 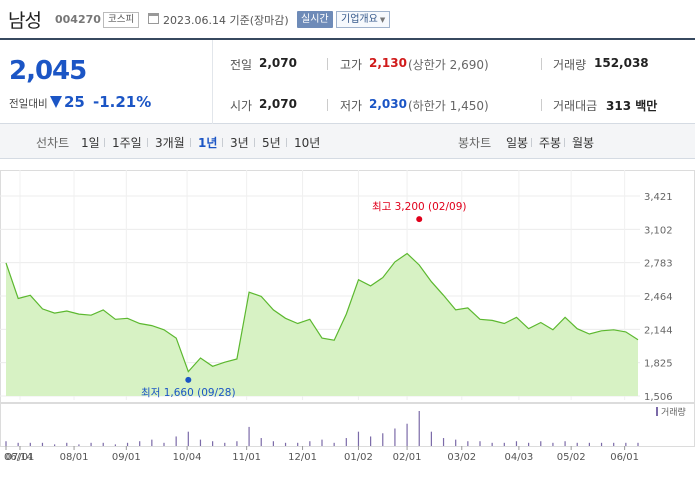 What do you see at coordinates (475, 143) in the screenshot?
I see `candle-chart-label: 봉차트` at bounding box center [475, 143].